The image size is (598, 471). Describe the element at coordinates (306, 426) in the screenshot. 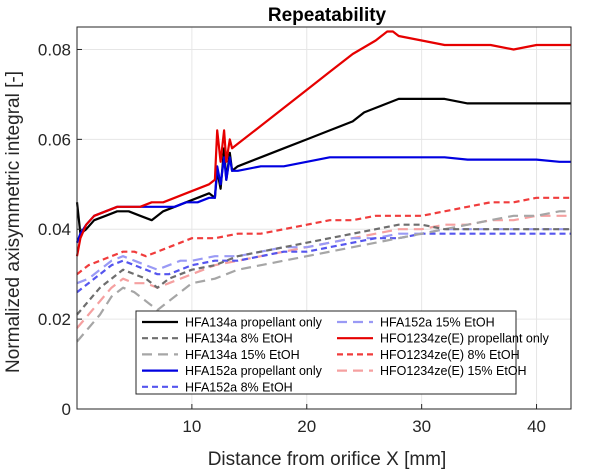

I see `x-tick-label: 20` at that location.